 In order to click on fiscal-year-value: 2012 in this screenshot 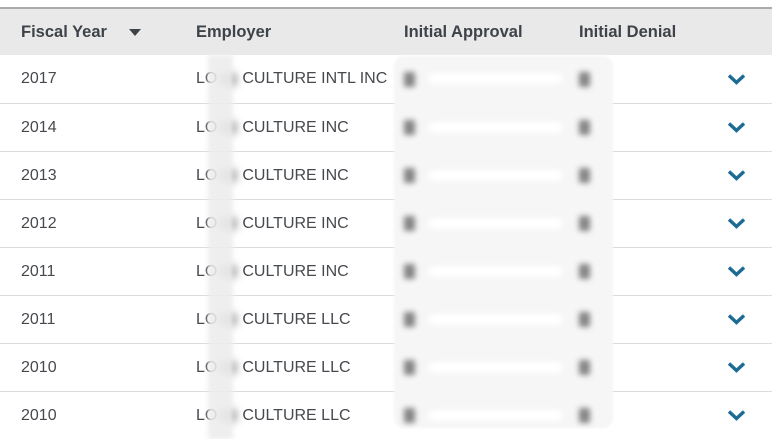, I will do `click(39, 223)`.